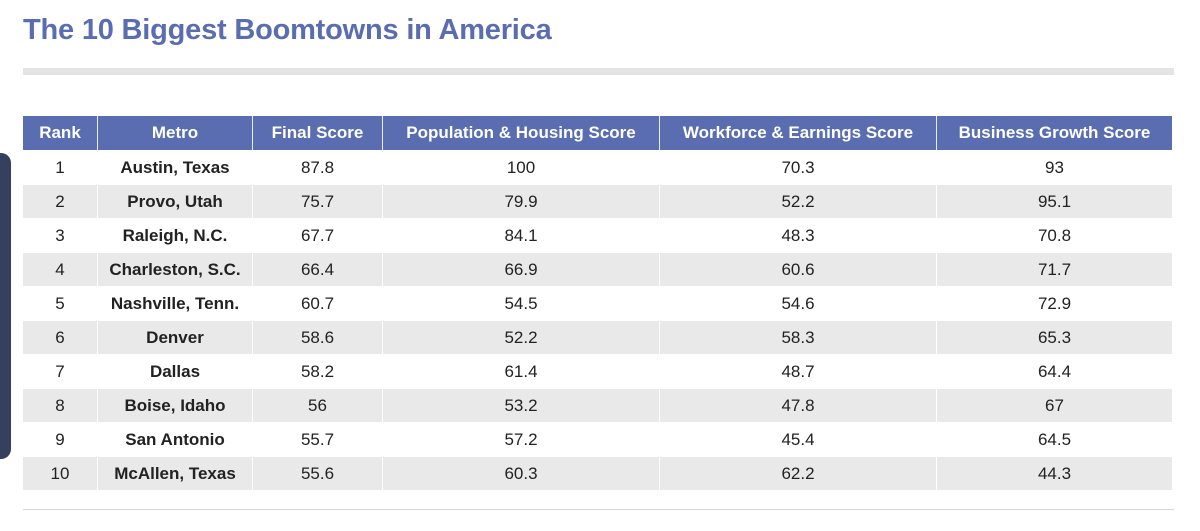 This screenshot has width=1200, height=531. Describe the element at coordinates (1054, 439) in the screenshot. I see `cell-business-growth-score: 64.5` at that location.